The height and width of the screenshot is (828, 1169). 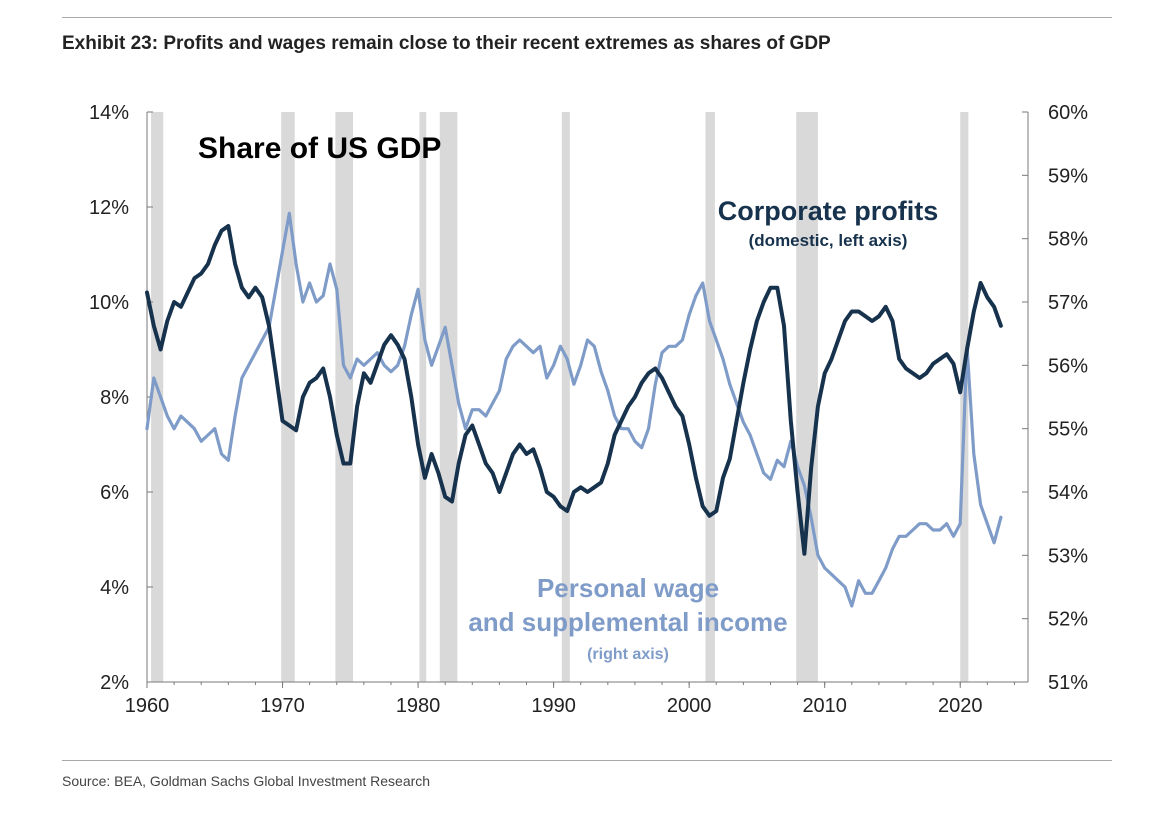 I want to click on y-right-tick-label: 55%, so click(x=1068, y=430).